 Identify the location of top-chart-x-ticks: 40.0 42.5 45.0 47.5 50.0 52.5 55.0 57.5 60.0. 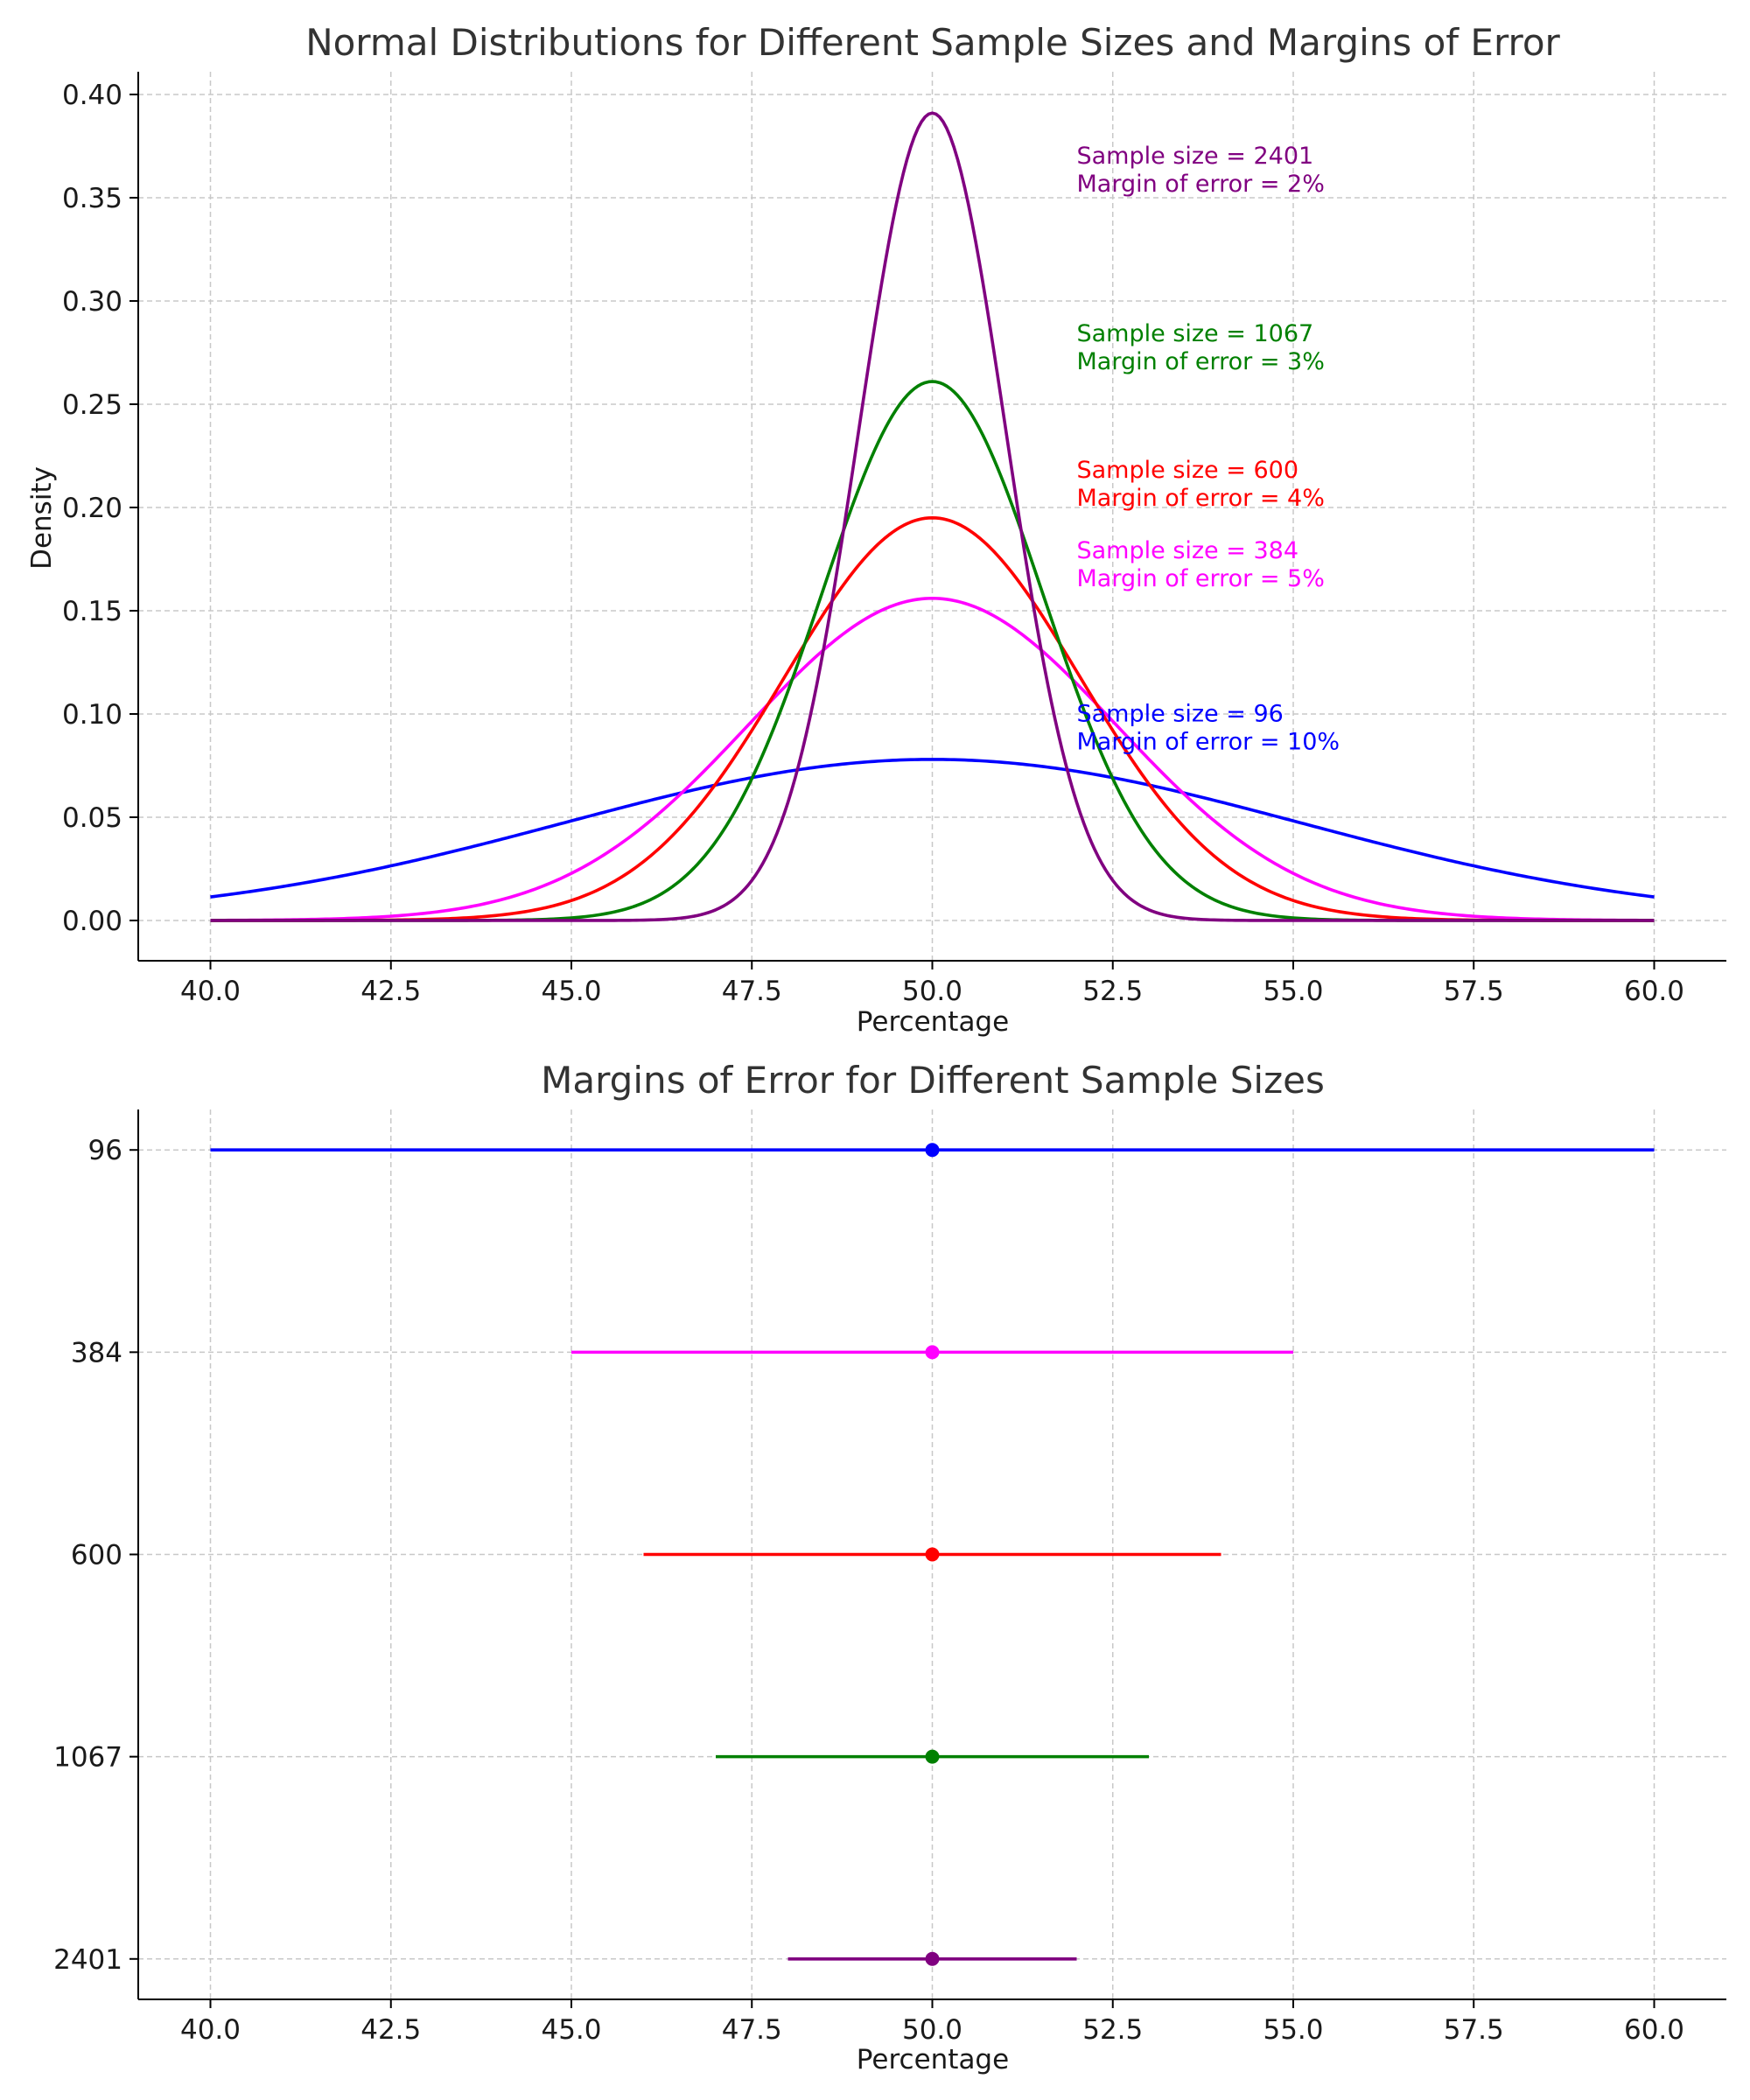
(932, 984).